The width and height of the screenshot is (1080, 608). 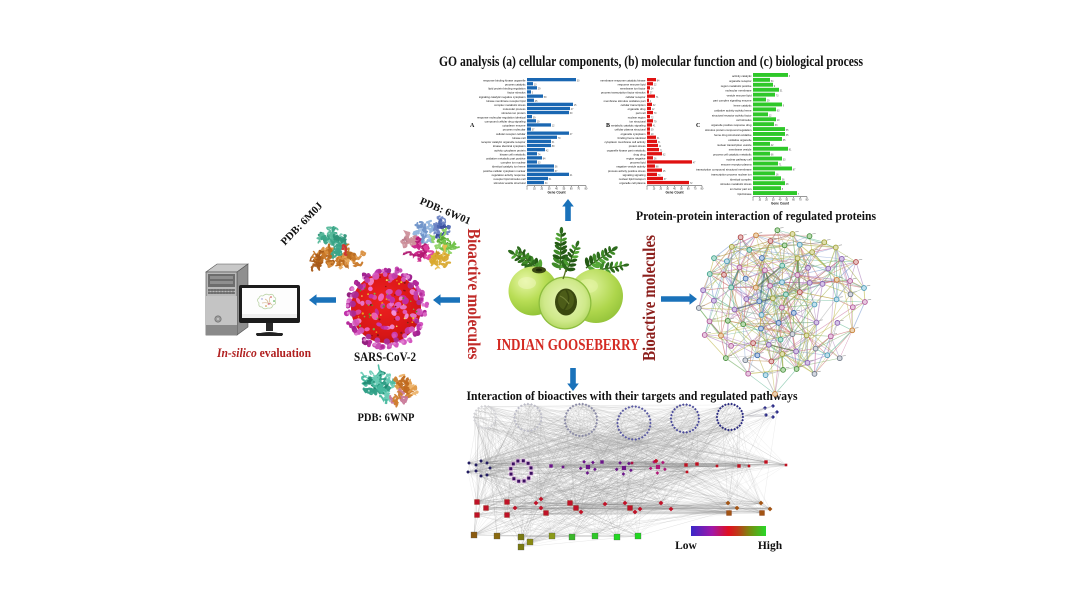 What do you see at coordinates (733, 110) in the screenshot?
I see `svg-text:oxidative activity activity he: oxidative activity activity heme` at bounding box center [733, 110].